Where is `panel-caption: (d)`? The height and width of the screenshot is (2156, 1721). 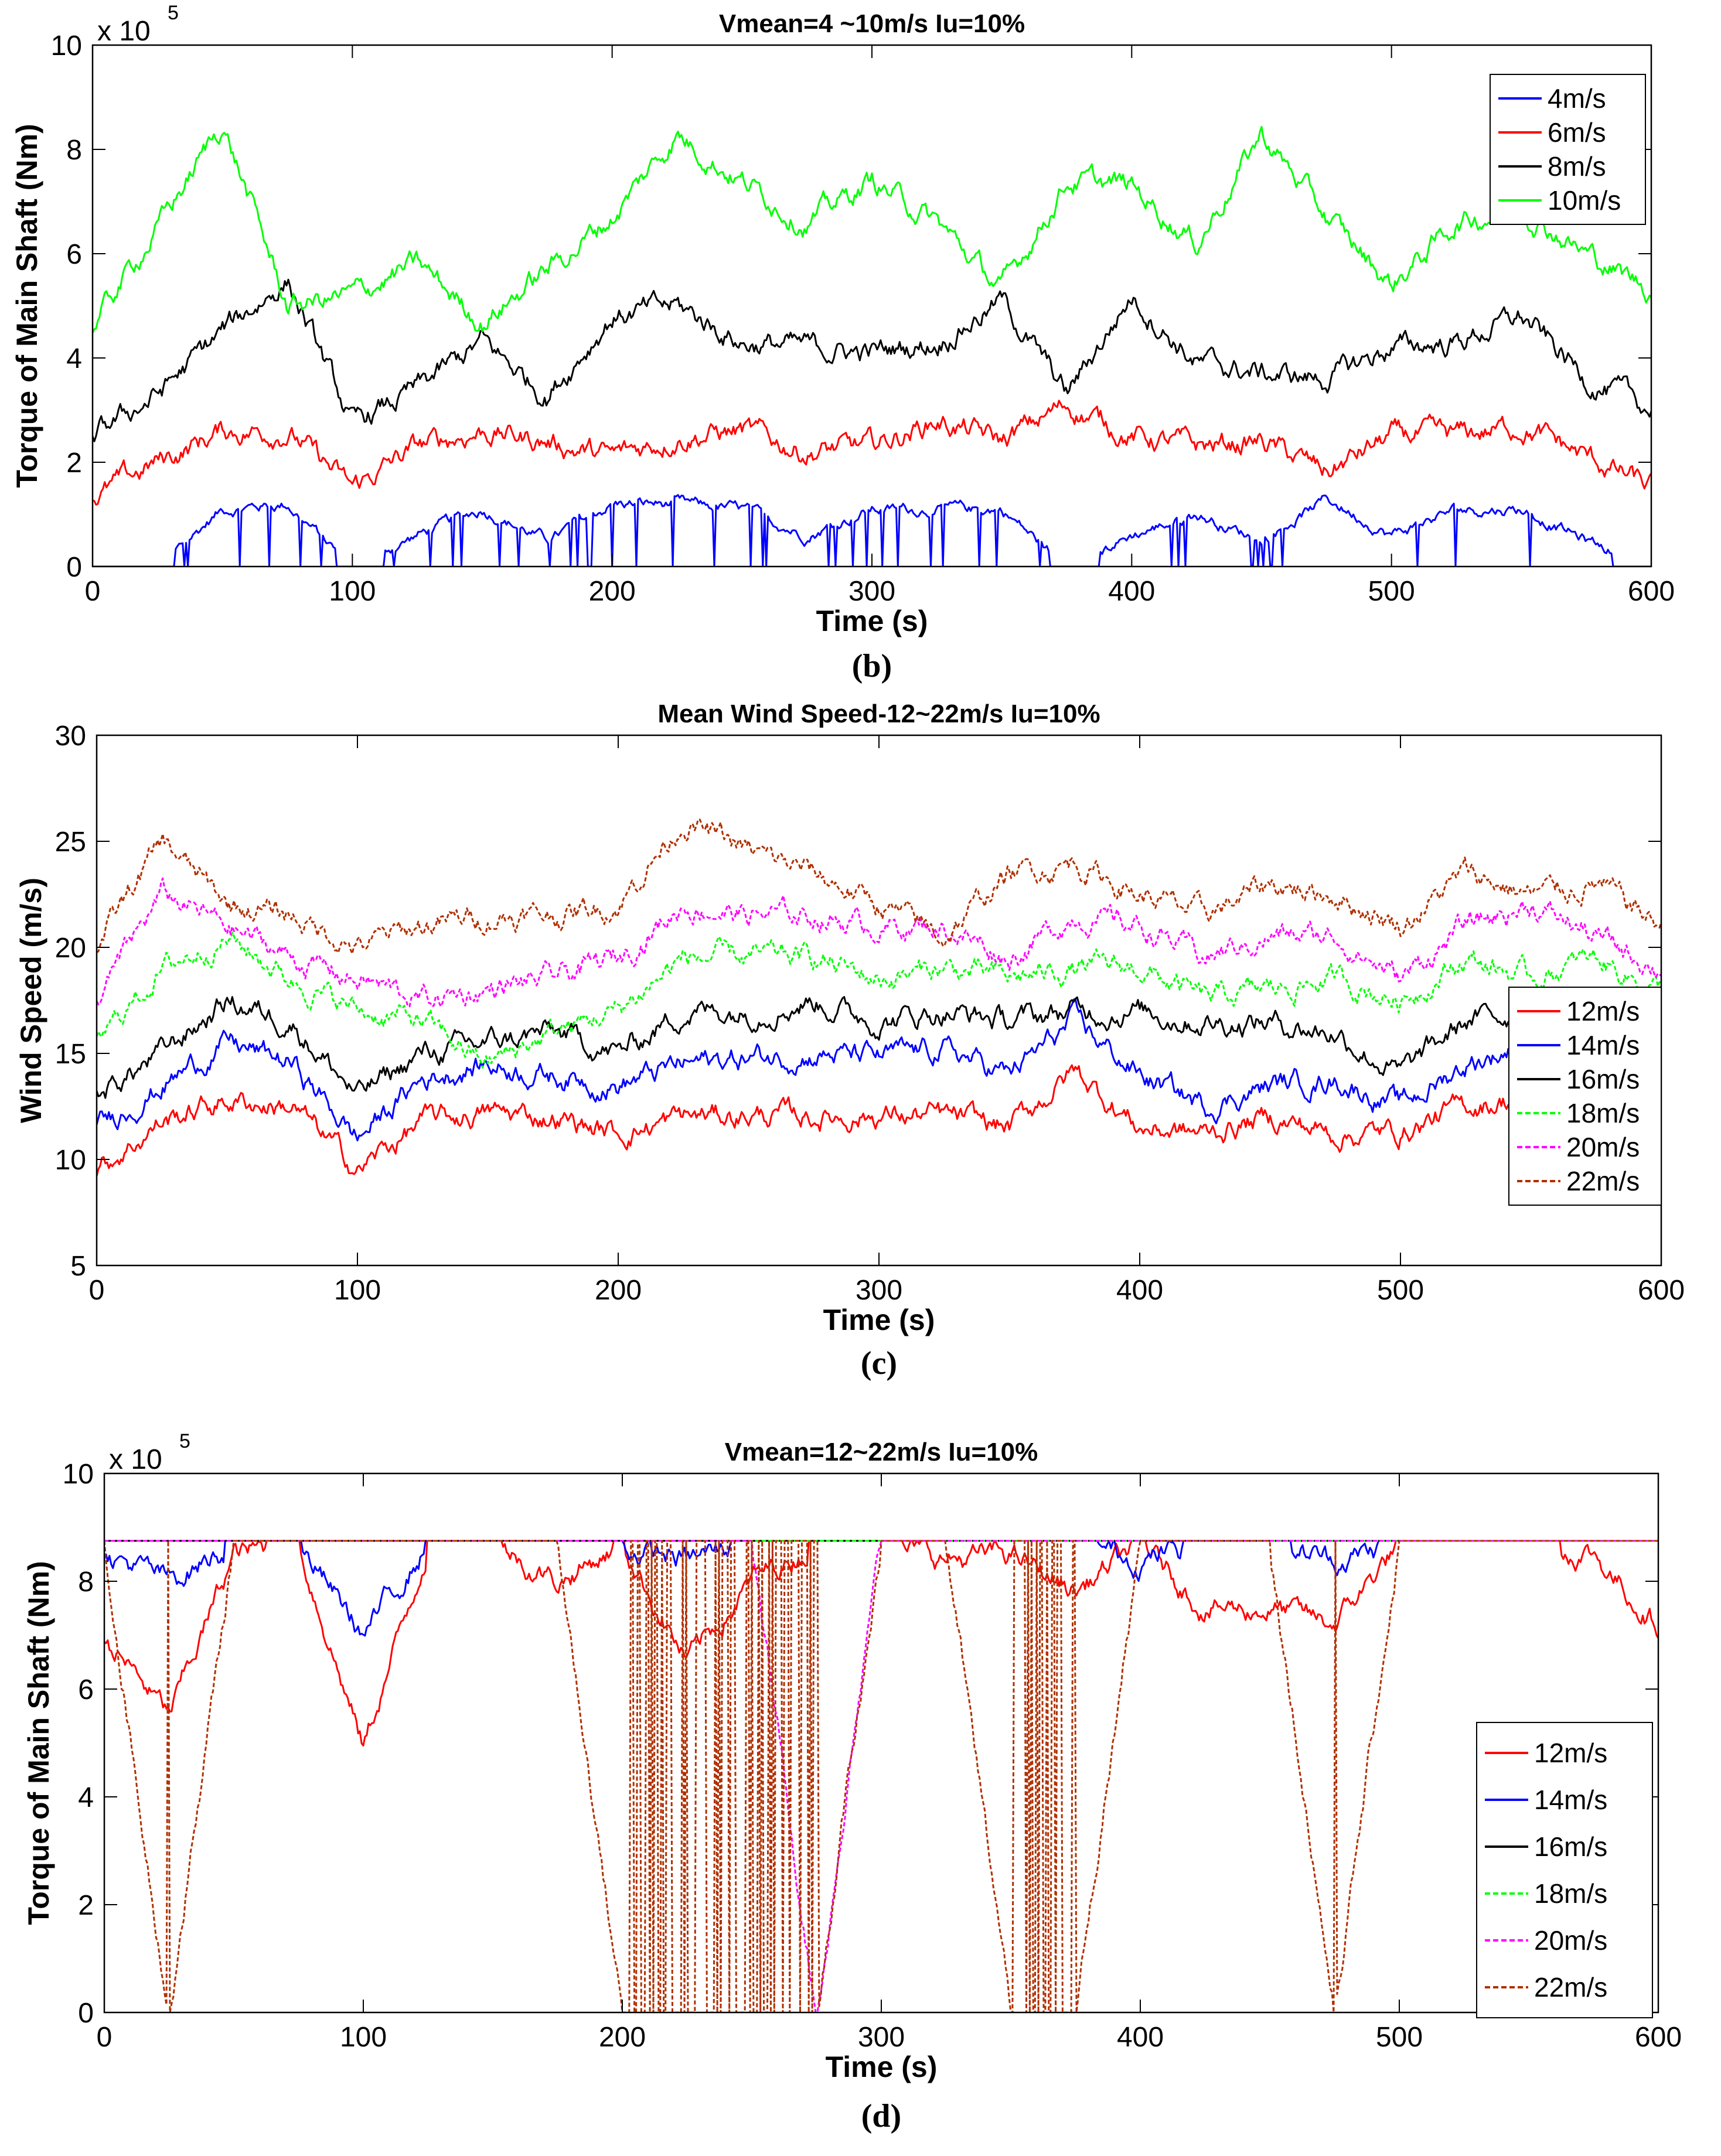 panel-caption: (d) is located at coordinates (881, 2116).